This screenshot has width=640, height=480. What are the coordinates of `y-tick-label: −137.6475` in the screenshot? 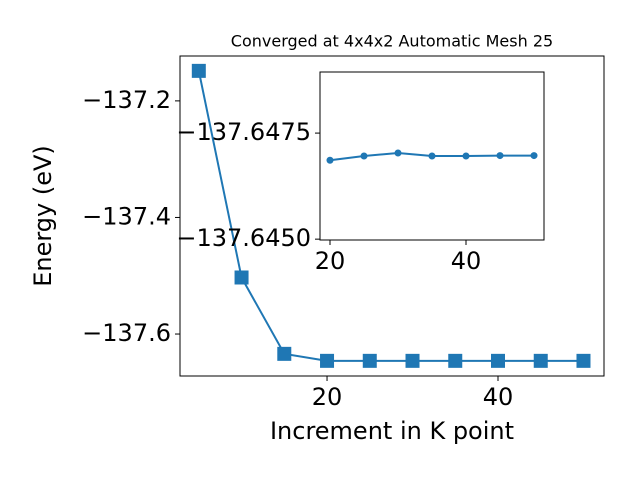 It's located at (243, 132).